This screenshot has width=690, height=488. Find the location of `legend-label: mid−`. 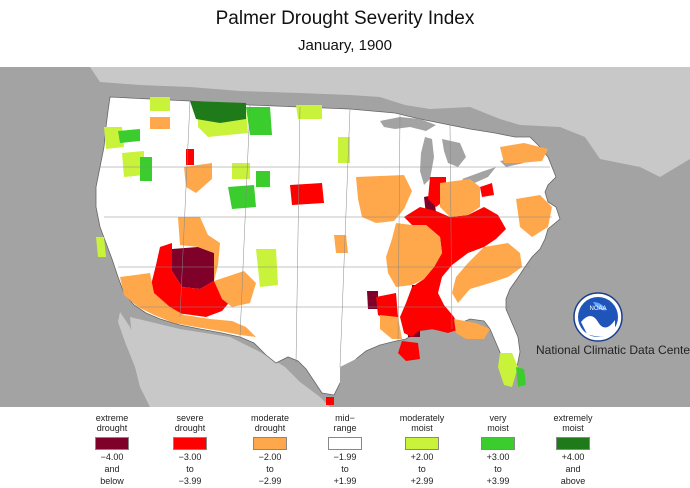

legend-label: mid− is located at coordinates (345, 418).